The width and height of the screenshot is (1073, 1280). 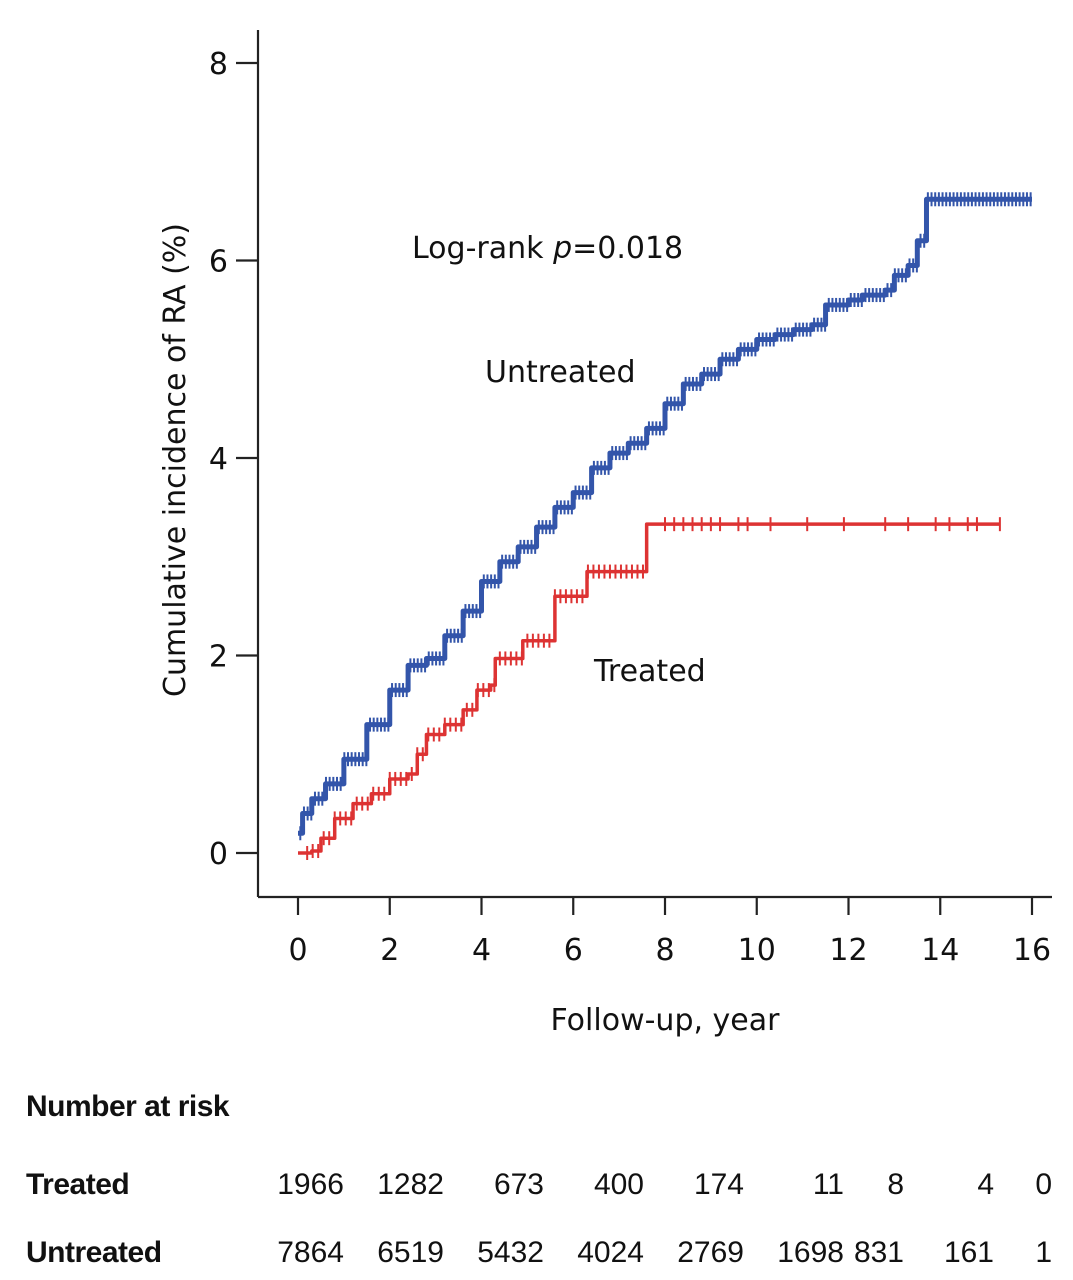 I want to click on x-tick-label: 6, so click(x=573, y=950).